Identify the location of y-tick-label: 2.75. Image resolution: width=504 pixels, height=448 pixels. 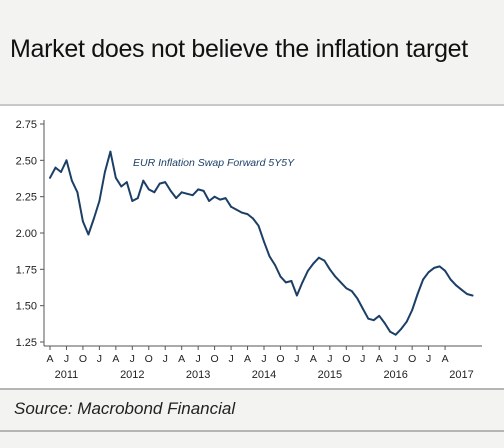
(26, 125).